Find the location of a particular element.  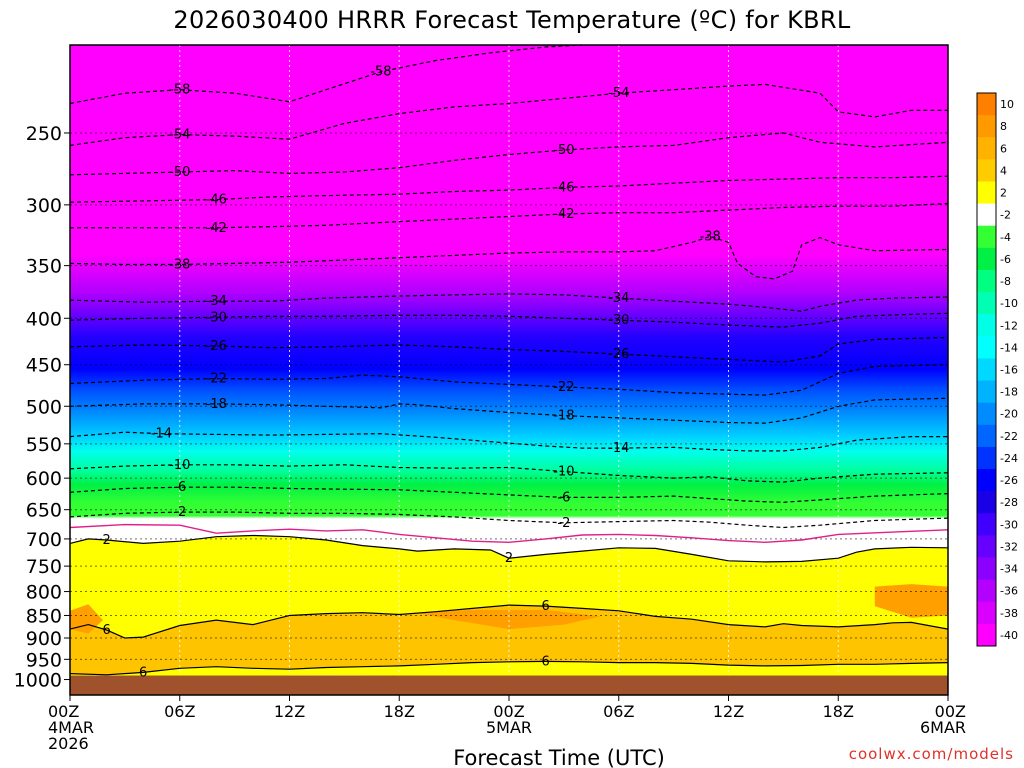

colorbar-label: -28 is located at coordinates (1009, 502).